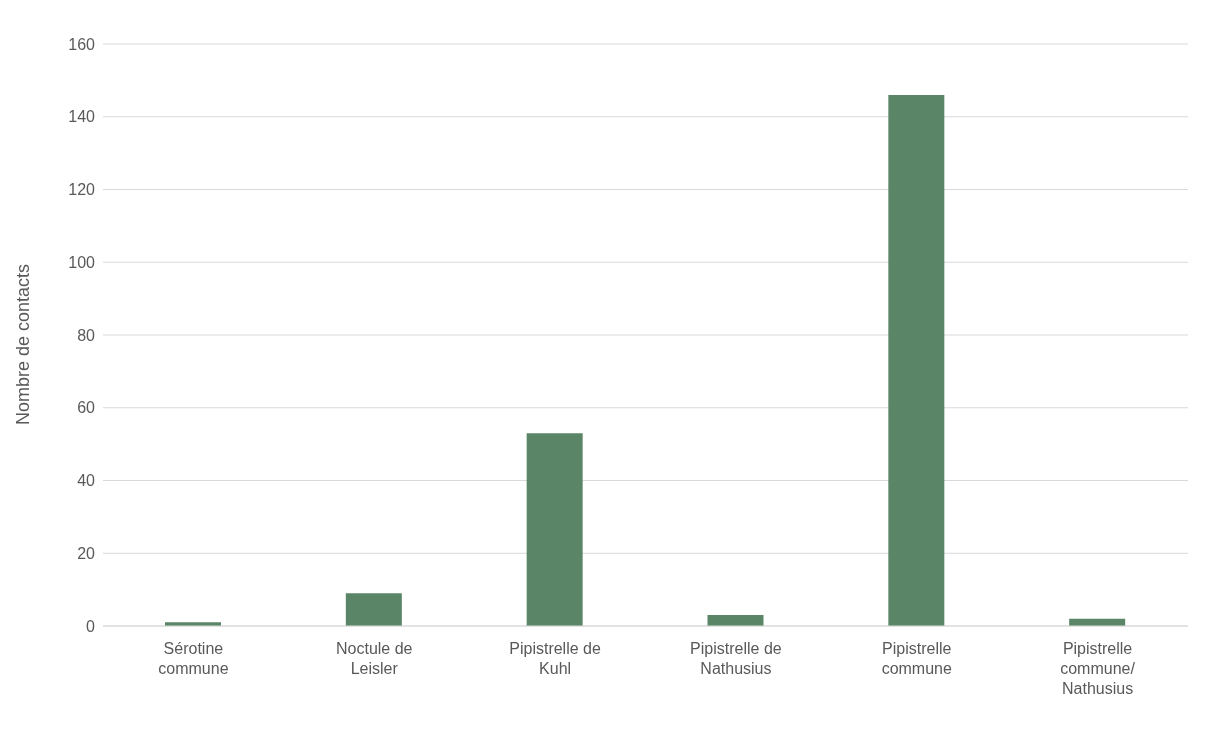  I want to click on y-tick-label: 160, so click(82, 44).